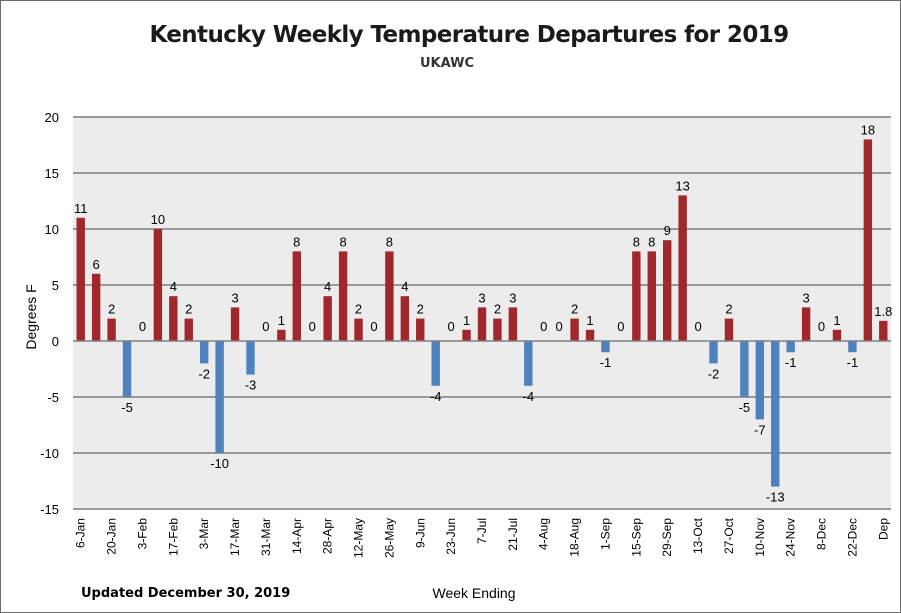  I want to click on x-tick-label: 15-Sep, so click(636, 537).